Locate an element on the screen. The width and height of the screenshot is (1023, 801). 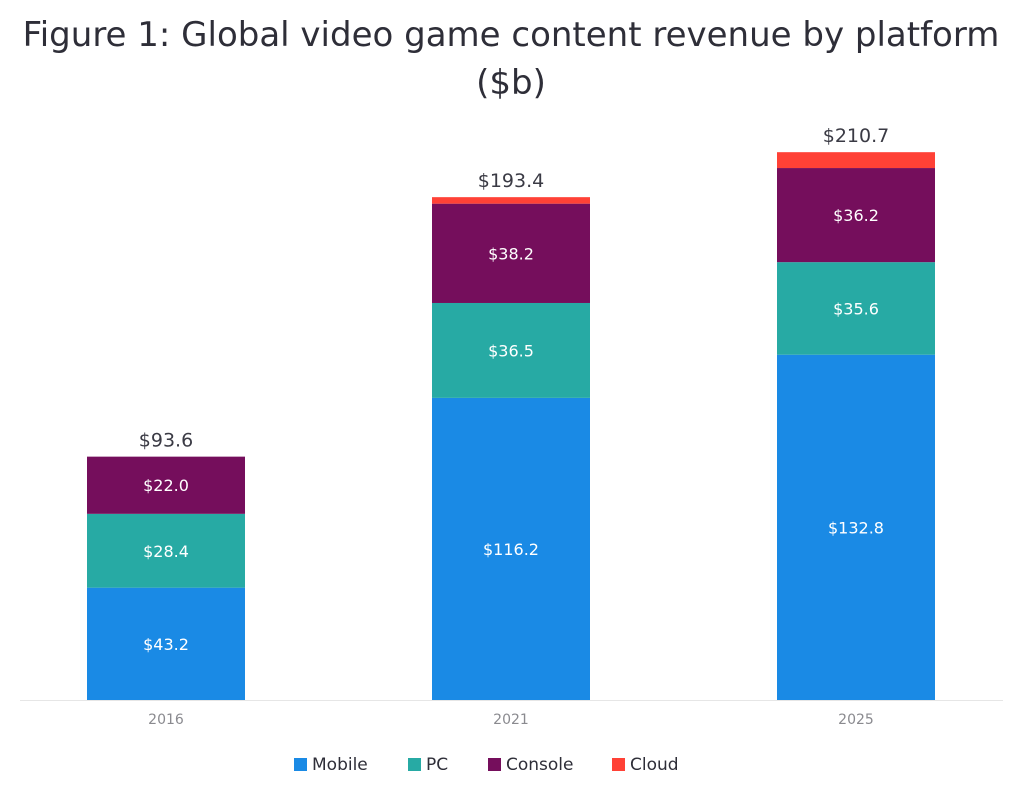
bar-mobile-2025 is located at coordinates (856, 527).